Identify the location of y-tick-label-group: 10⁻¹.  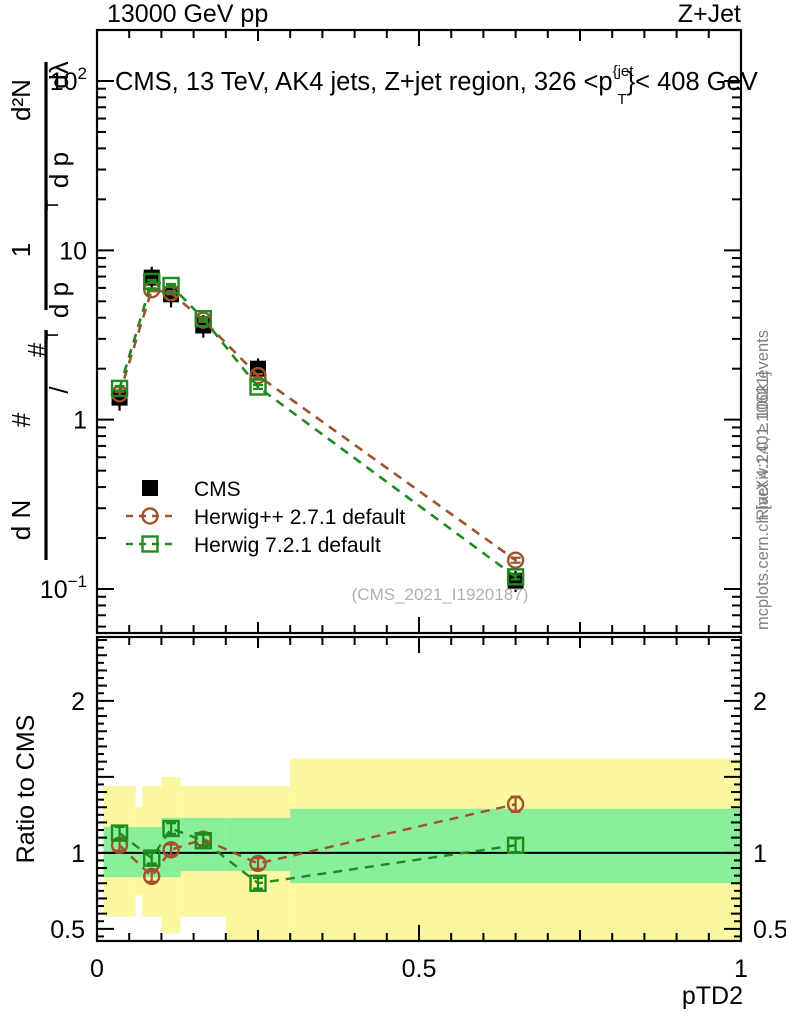
(63, 588).